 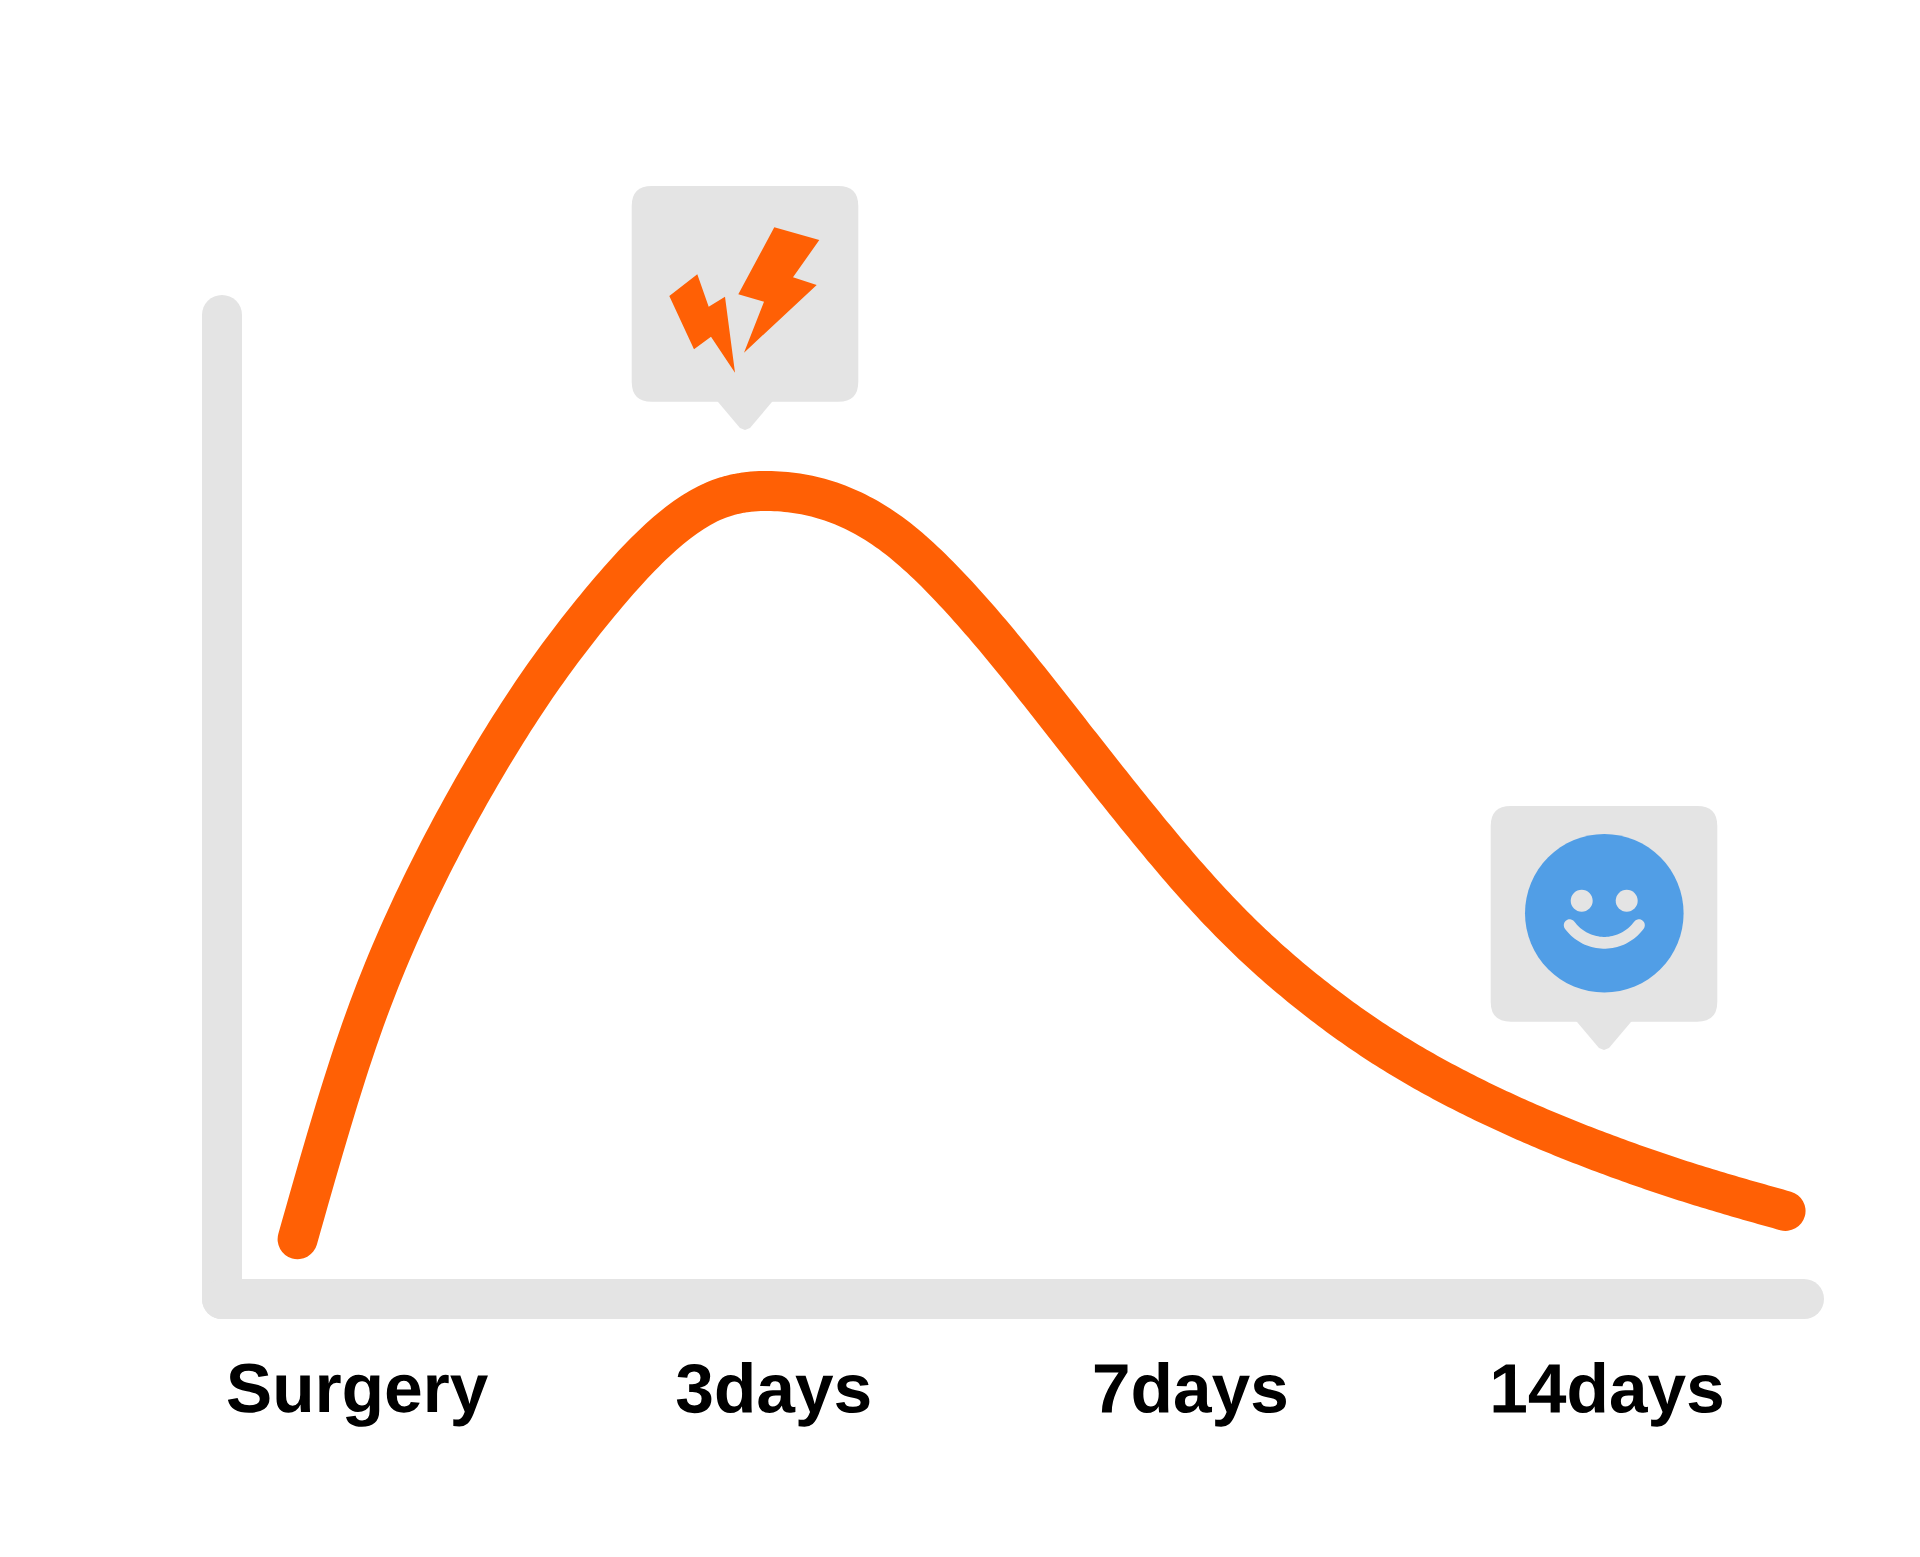 I want to click on x-tick-label: Surgery, so click(x=357, y=1395).